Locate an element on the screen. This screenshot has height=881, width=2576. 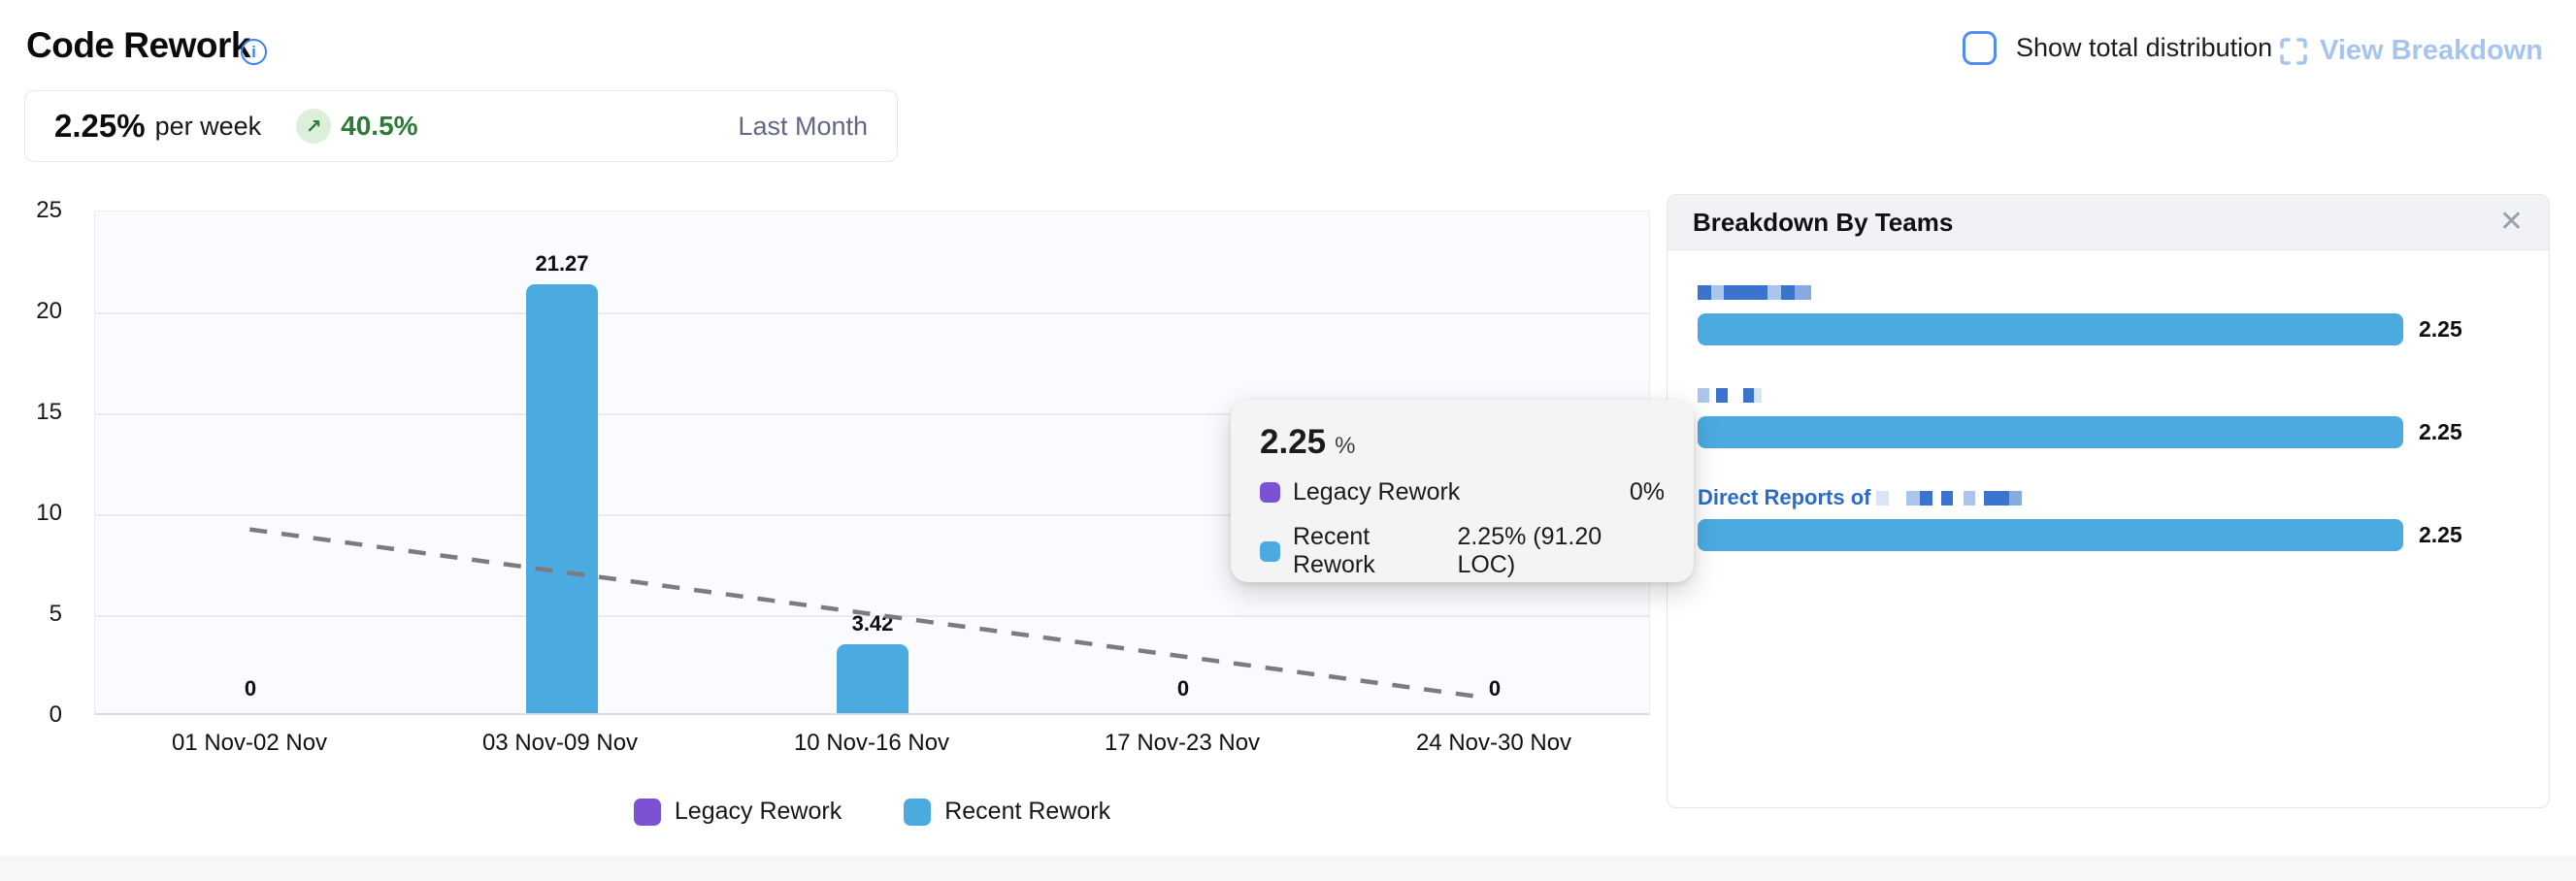
summary-value: 2.25% is located at coordinates (100, 126).